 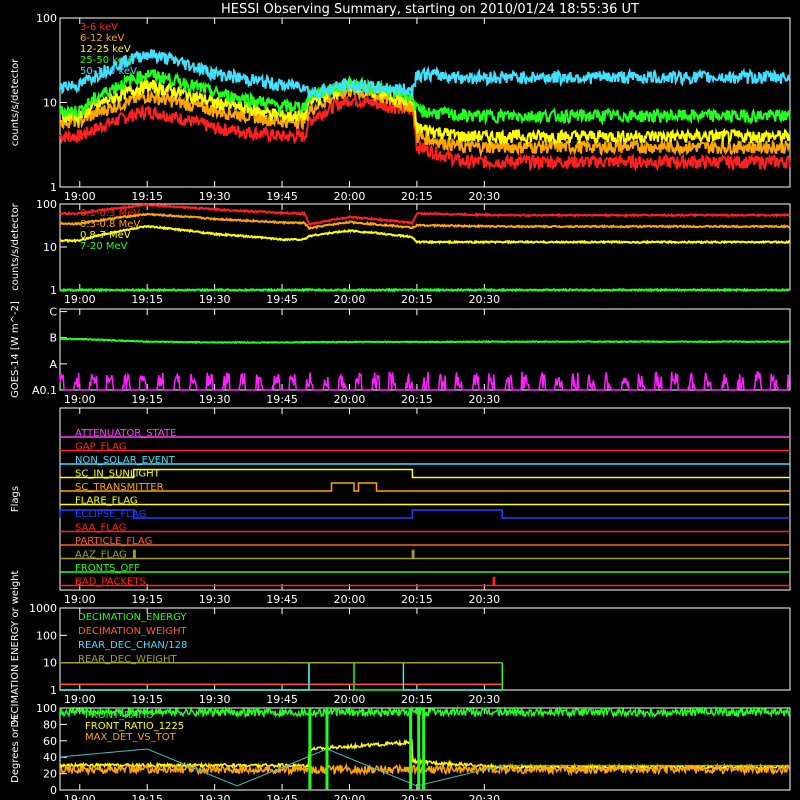 I want to click on decimation-xtick-label: 19:00, so click(x=80, y=699).